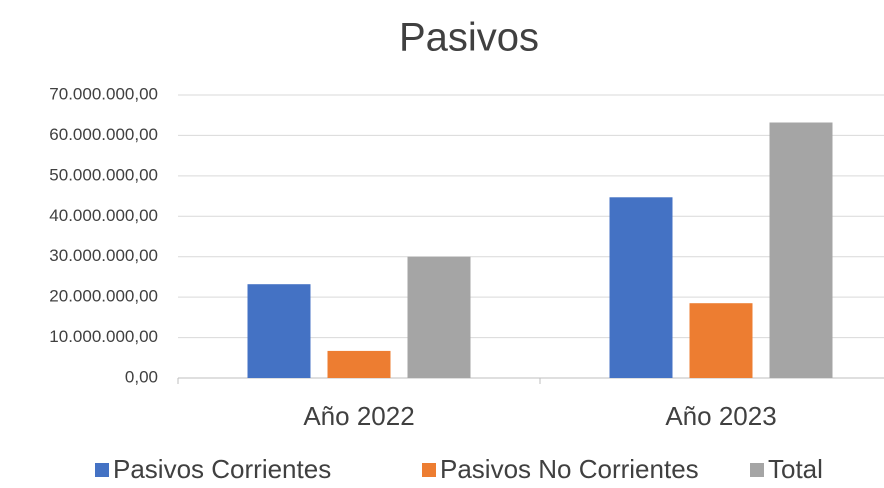 The height and width of the screenshot is (488, 884). I want to click on chart-title: Pasivos, so click(469, 38).